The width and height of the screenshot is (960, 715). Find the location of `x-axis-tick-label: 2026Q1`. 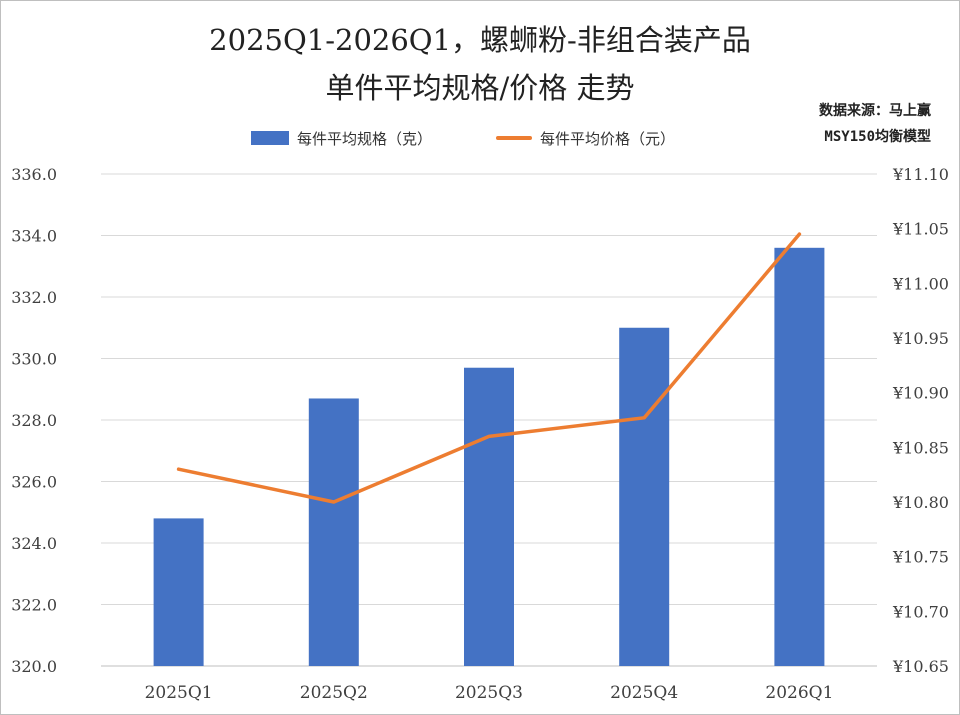

x-axis-tick-label: 2026Q1 is located at coordinates (799, 693).